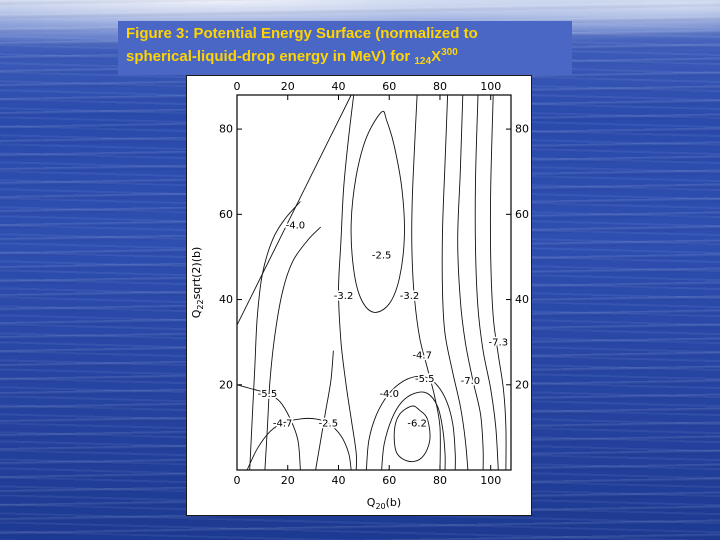 The height and width of the screenshot is (540, 720). Describe the element at coordinates (237, 480) in the screenshot. I see `x-tick-label: 0` at that location.